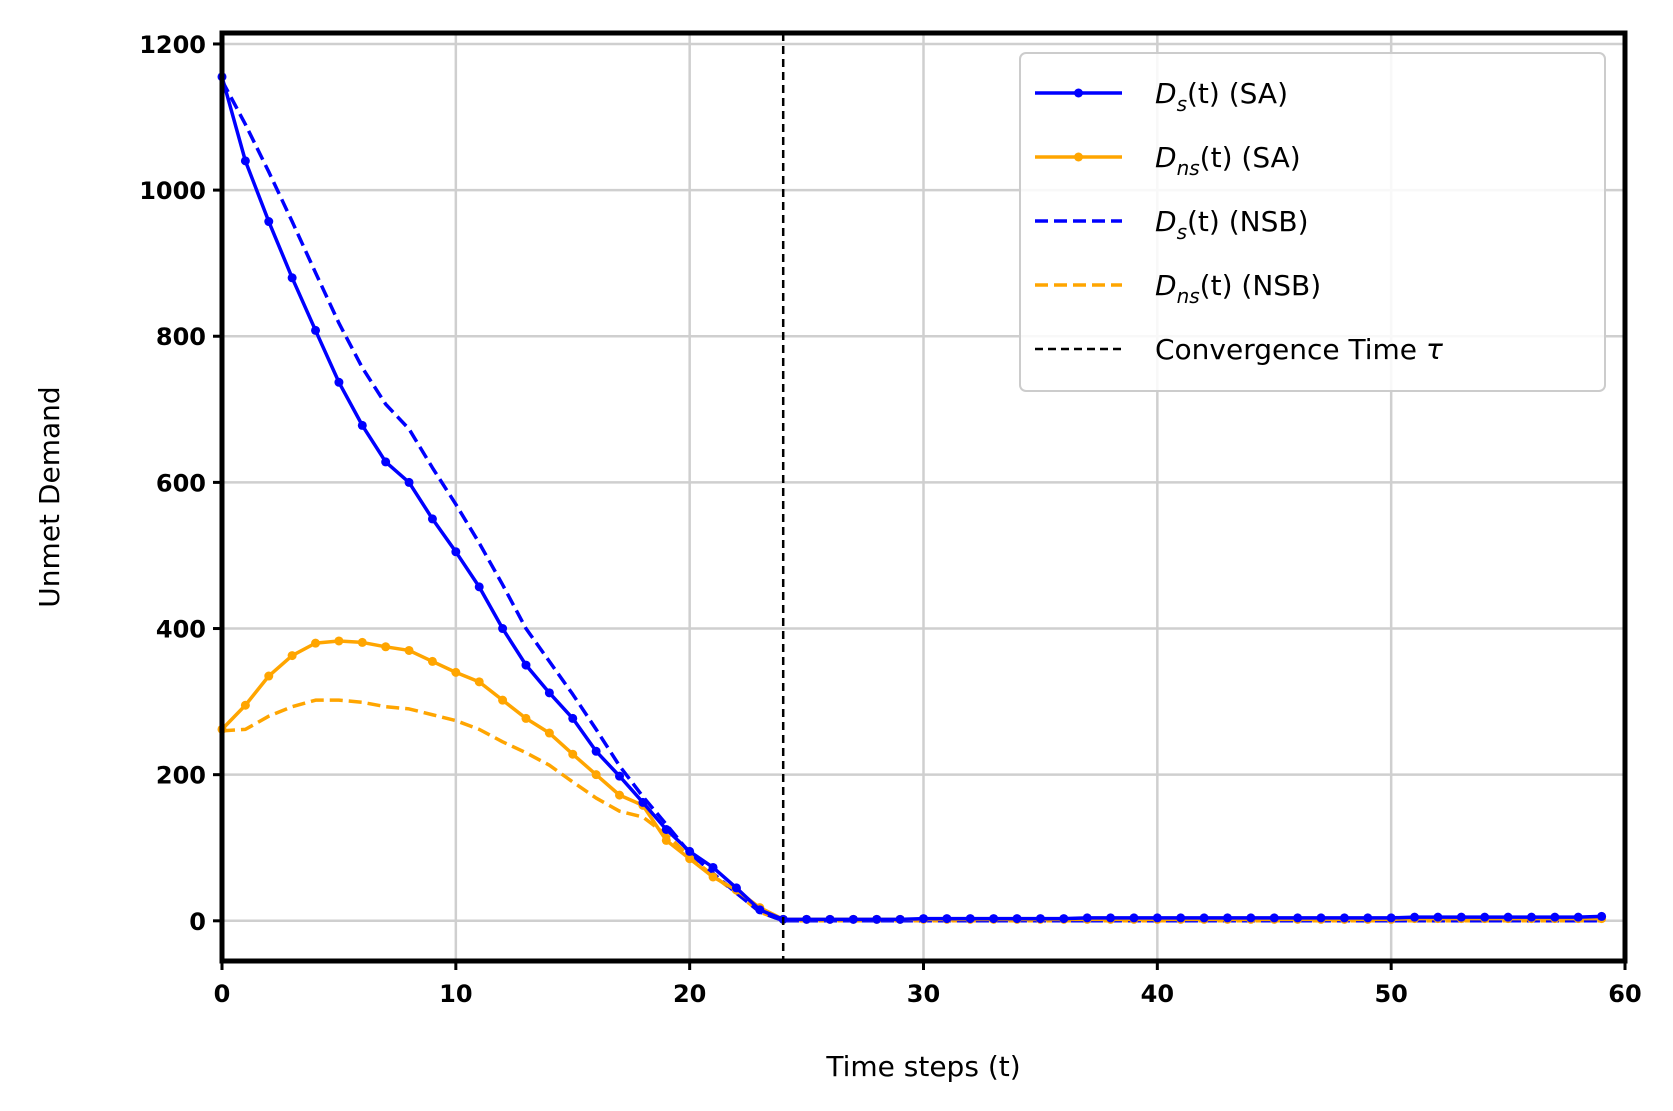 Image resolution: width=1673 pixels, height=1111 pixels. I want to click on legend-marker-dns_sa, so click(1078, 157).